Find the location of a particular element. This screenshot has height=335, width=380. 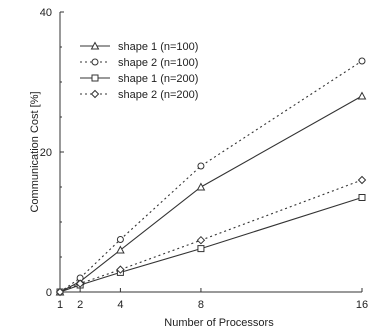

x-axis-label: Number of Processors is located at coordinates (219, 323).